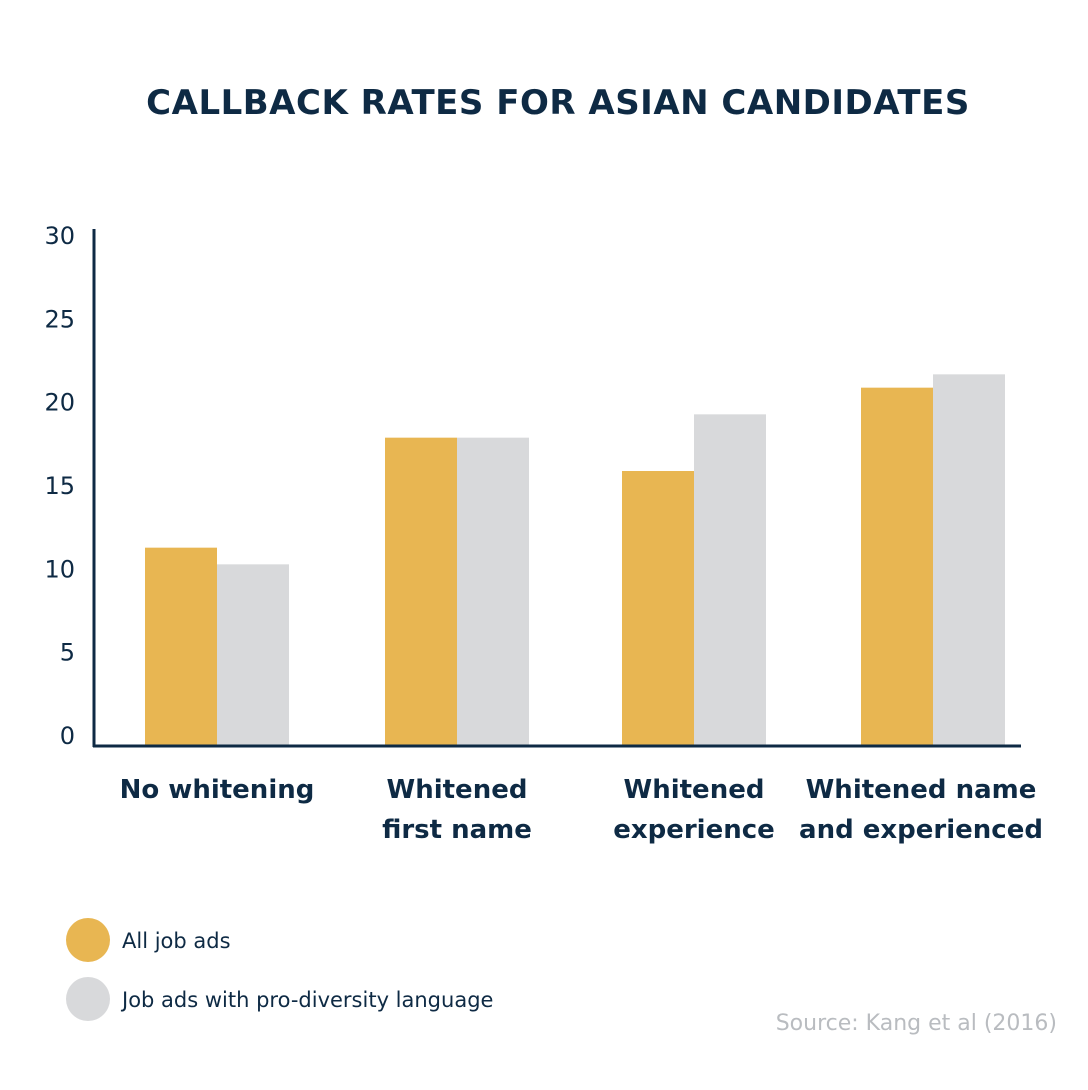 Image resolution: width=1088 pixels, height=1090 pixels. What do you see at coordinates (916, 1023) in the screenshot?
I see `source-note: Source: Kang et al (2016)` at bounding box center [916, 1023].